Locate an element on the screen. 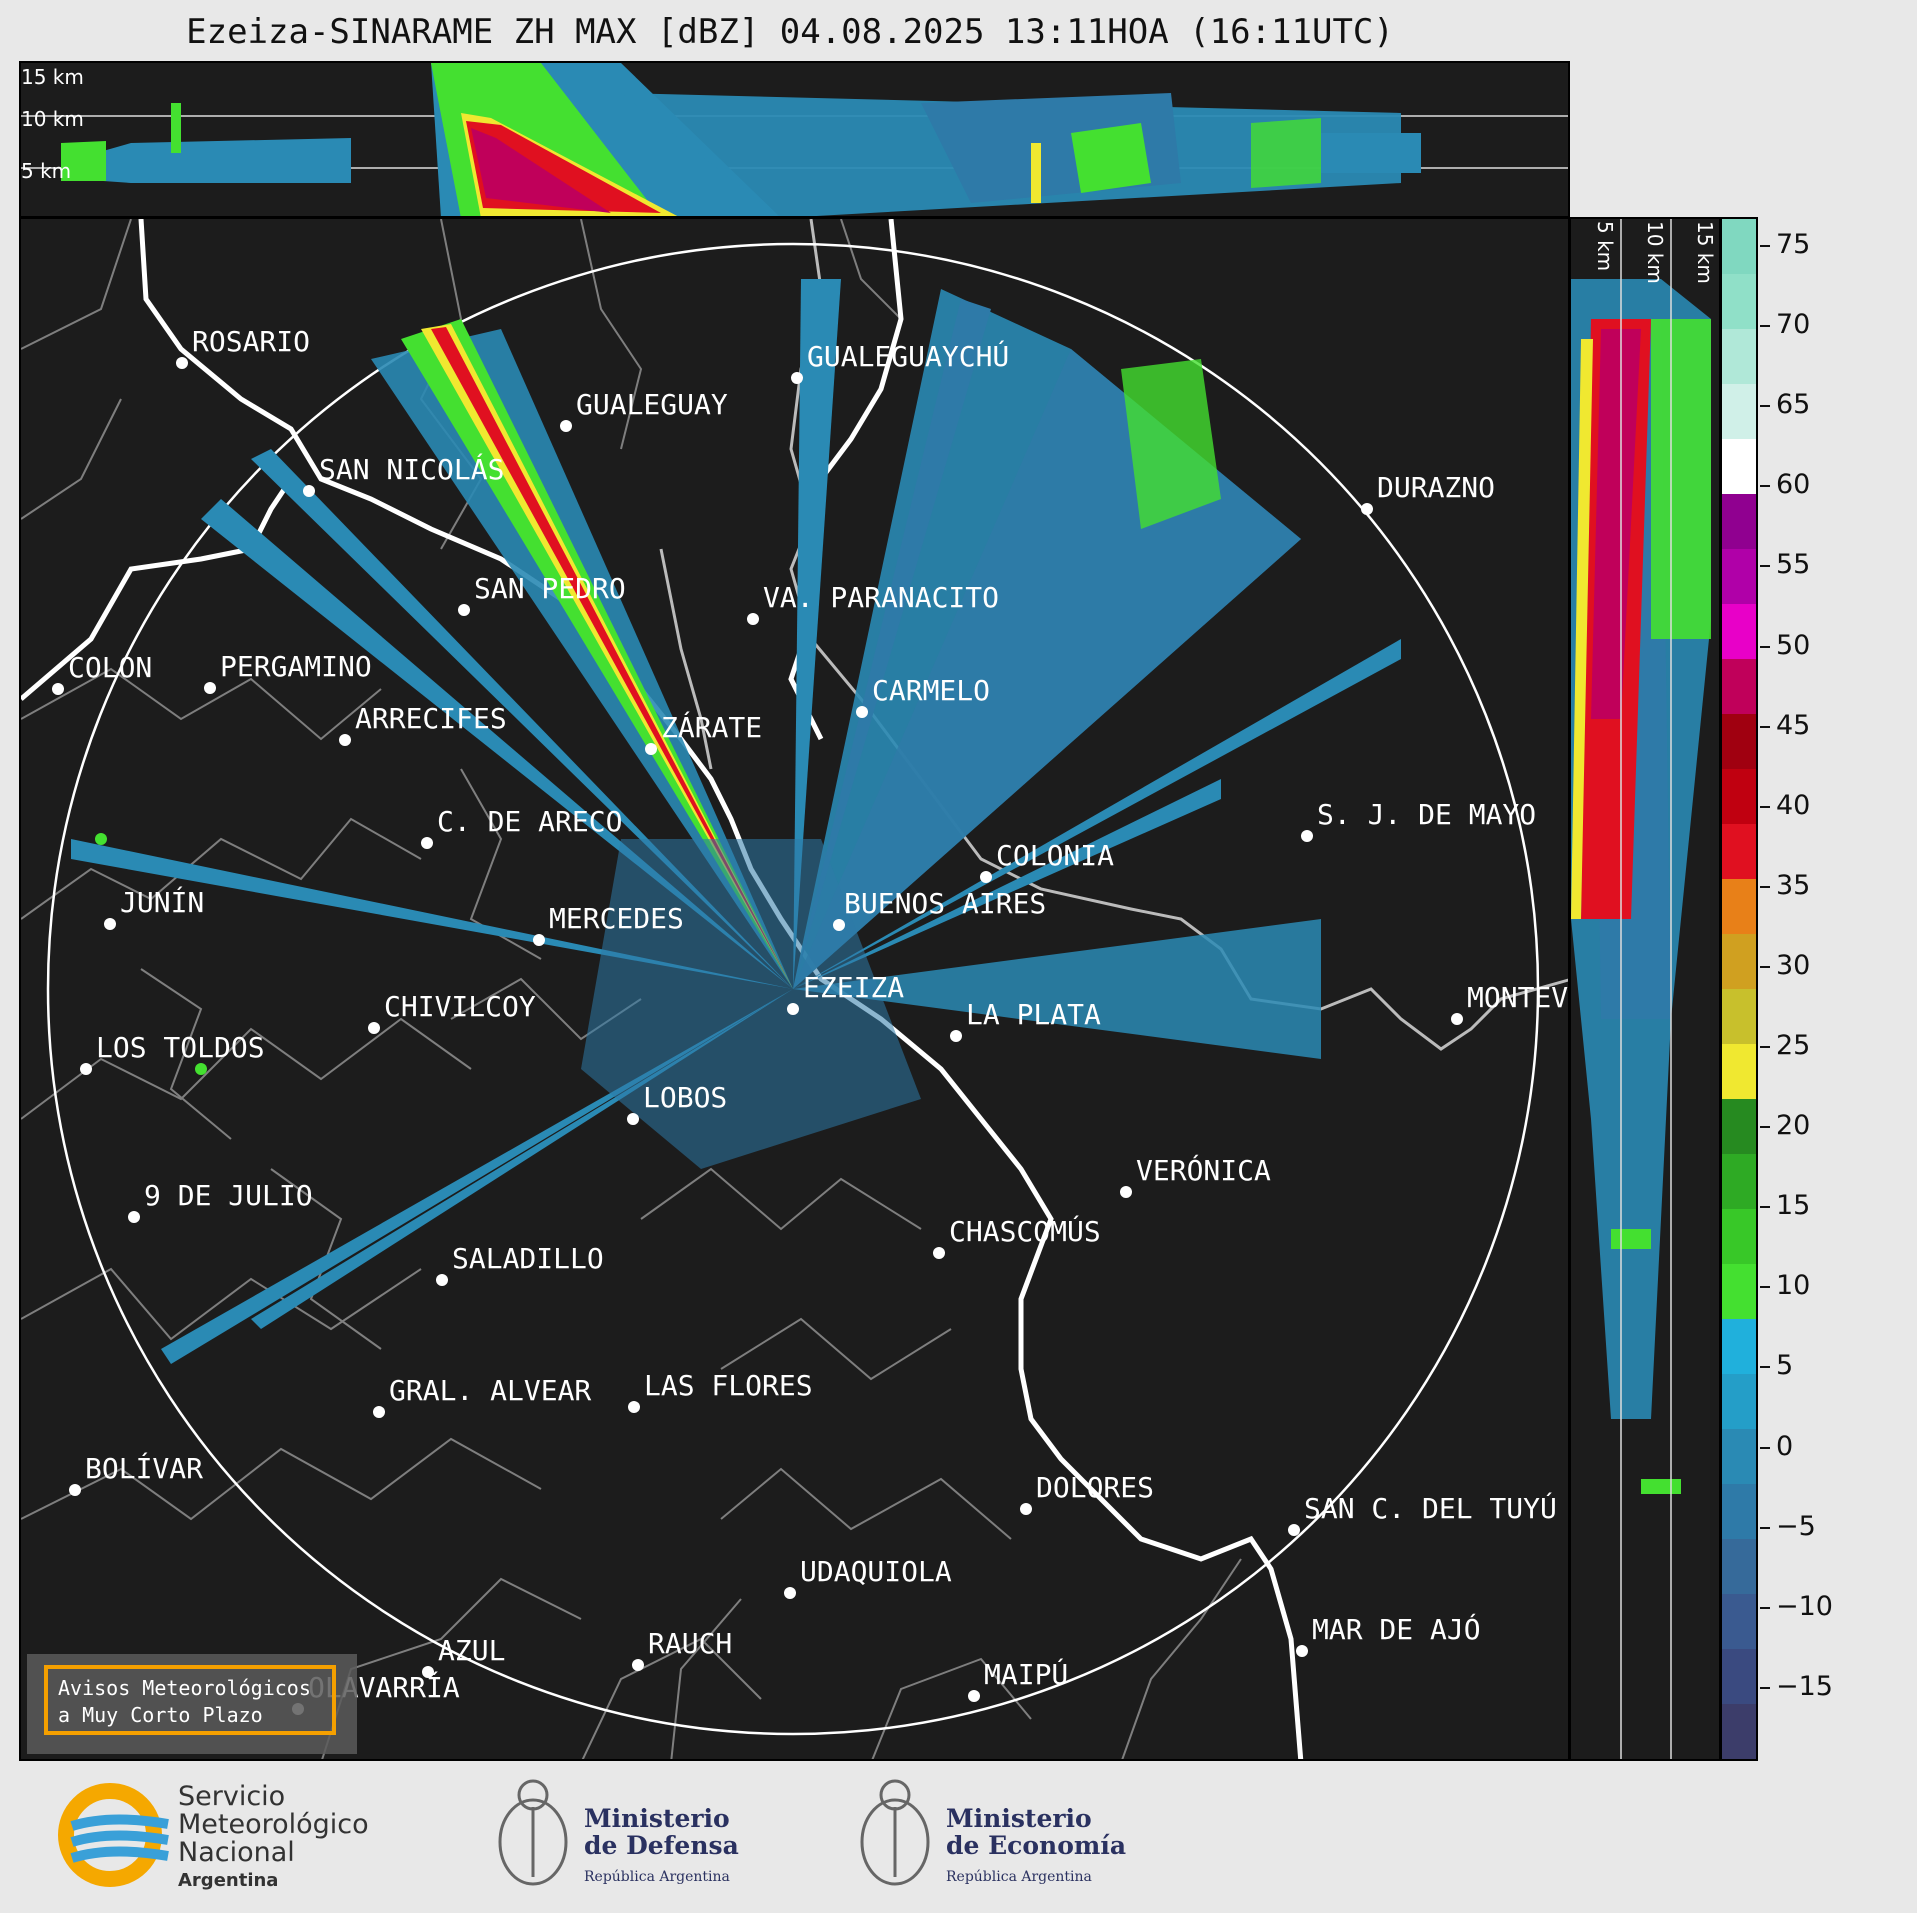 This screenshot has height=1913, width=1917. side-alt-label-15km: 15 km is located at coordinates (1705, 252).